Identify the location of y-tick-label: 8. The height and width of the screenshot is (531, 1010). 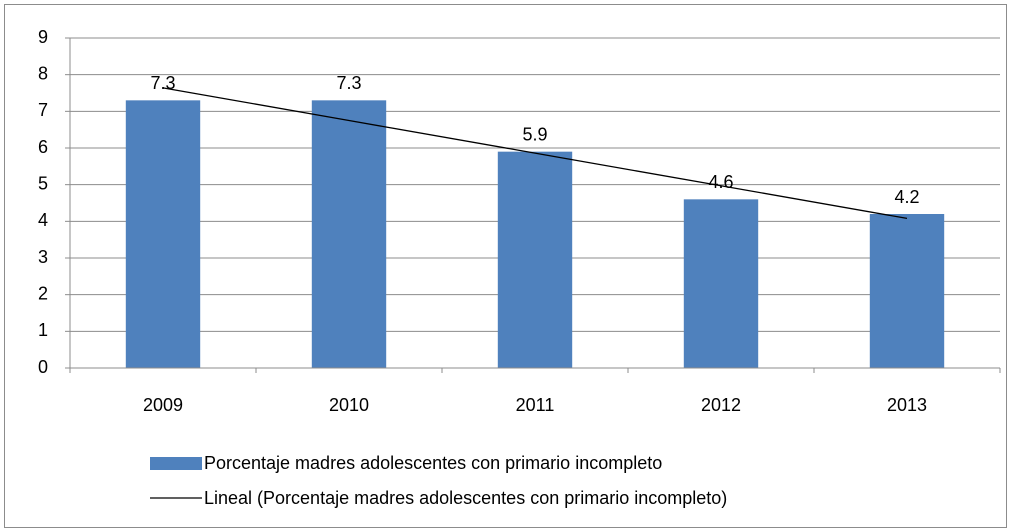
(43, 73).